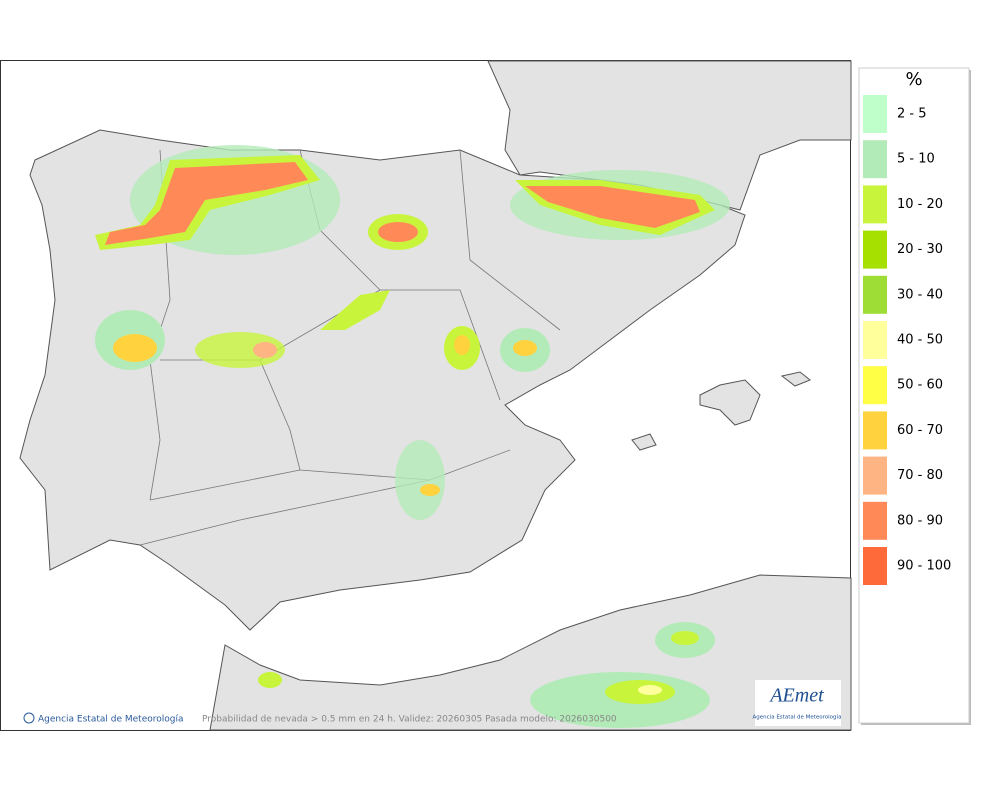 The width and height of the screenshot is (1000, 794). What do you see at coordinates (730, 402) in the screenshot?
I see `mallorca` at bounding box center [730, 402].